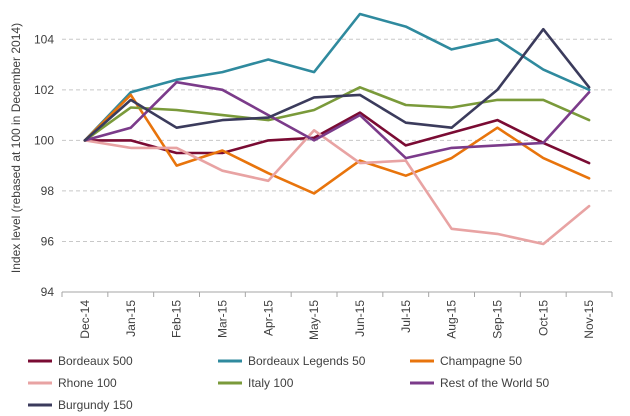 The width and height of the screenshot is (630, 416). Describe the element at coordinates (48, 191) in the screenshot. I see `y-tick-label: 98` at that location.